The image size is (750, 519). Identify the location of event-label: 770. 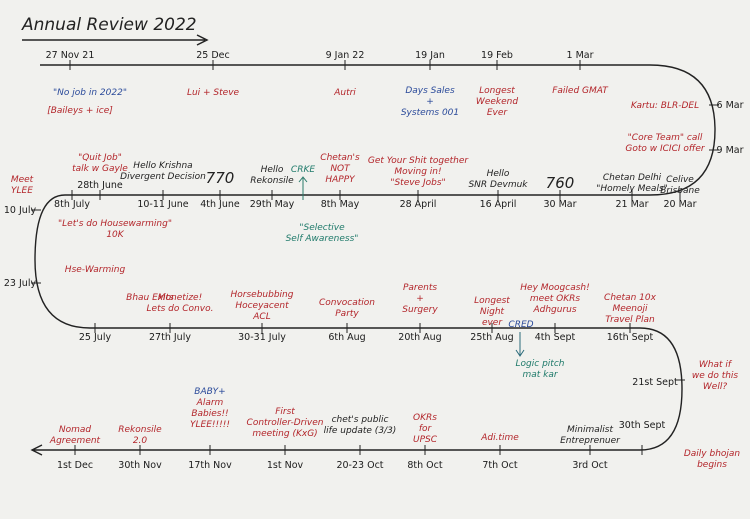
(220, 178).